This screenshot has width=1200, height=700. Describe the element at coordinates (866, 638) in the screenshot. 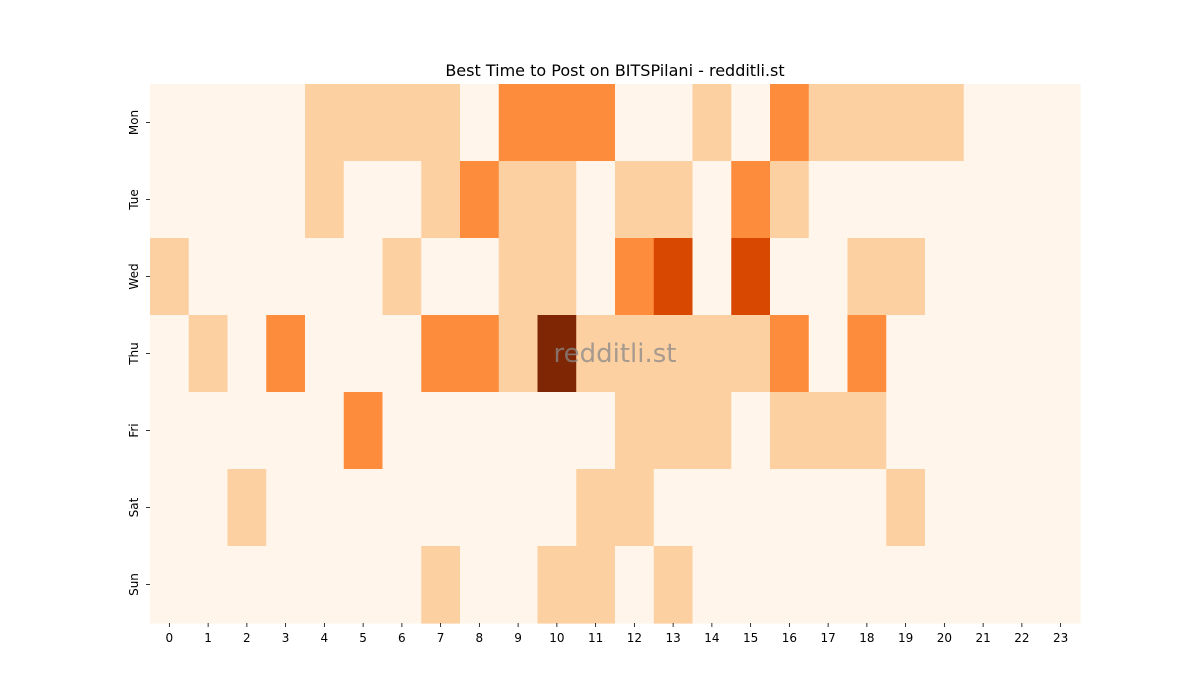

I see `x-tick-label: 18` at that location.